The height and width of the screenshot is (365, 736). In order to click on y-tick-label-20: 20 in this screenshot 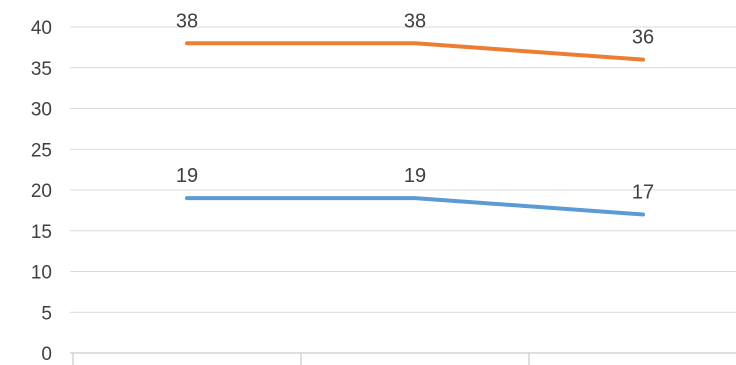, I will do `click(41, 191)`.